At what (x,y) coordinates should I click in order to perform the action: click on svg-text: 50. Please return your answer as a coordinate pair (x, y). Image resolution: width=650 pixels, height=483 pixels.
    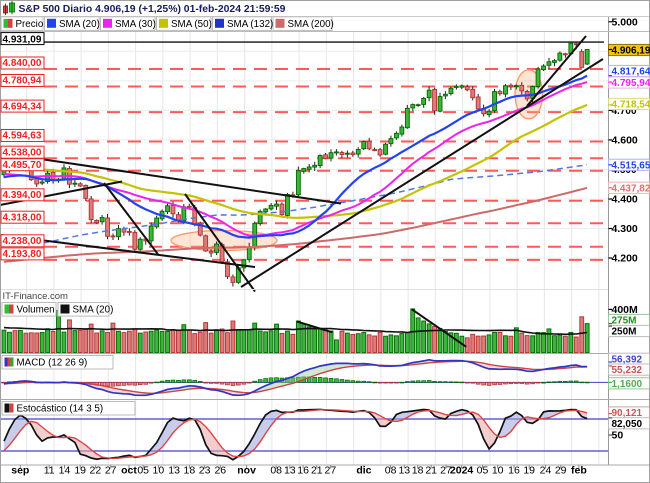
    Looking at the image, I should click on (618, 436).